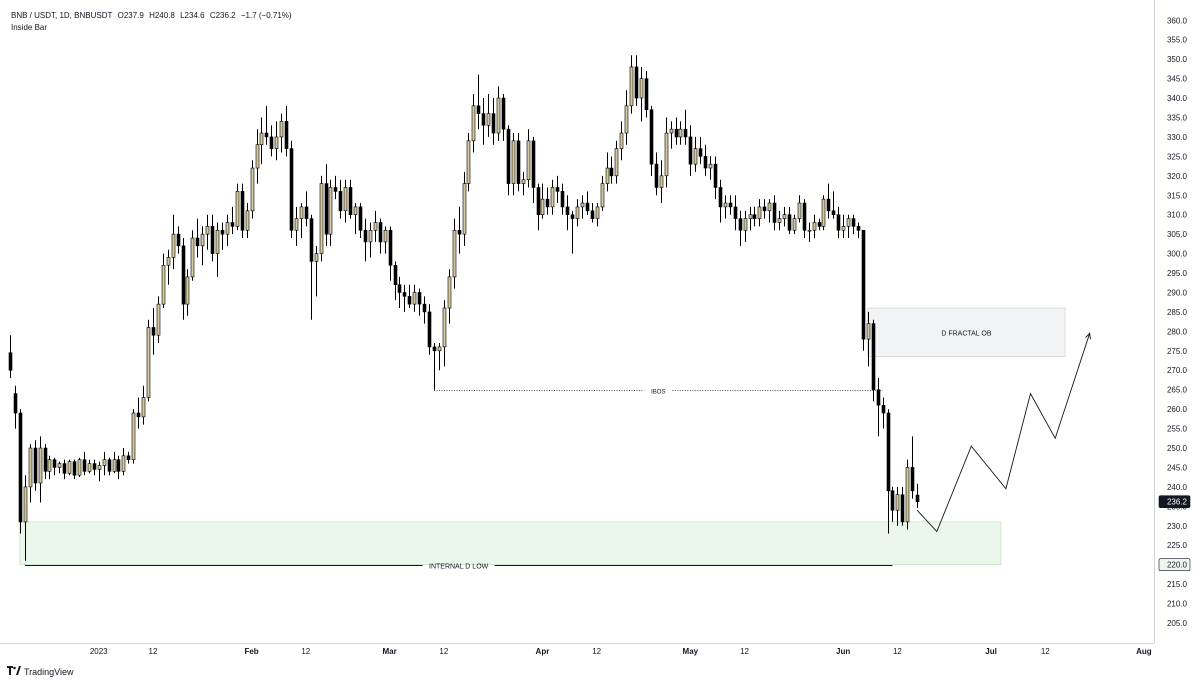 The image size is (1200, 683). Describe the element at coordinates (40, 672) in the screenshot. I see `tradingview-logo: TradingView` at that location.